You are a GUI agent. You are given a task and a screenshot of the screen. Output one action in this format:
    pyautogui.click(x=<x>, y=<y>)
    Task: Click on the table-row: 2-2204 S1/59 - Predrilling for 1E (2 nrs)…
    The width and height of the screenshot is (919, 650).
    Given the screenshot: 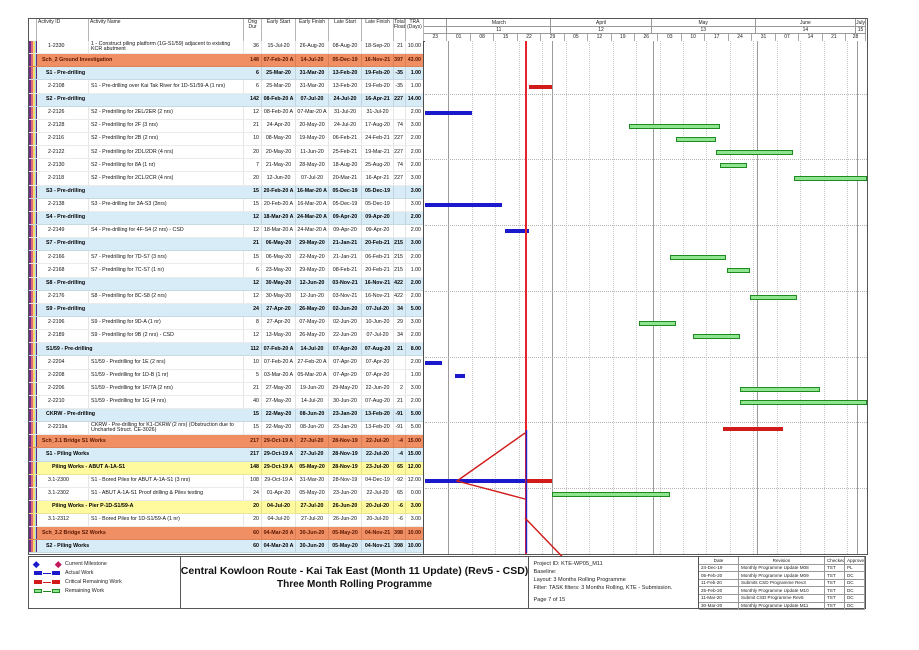 What is the action you would take?
    pyautogui.click(x=226, y=363)
    